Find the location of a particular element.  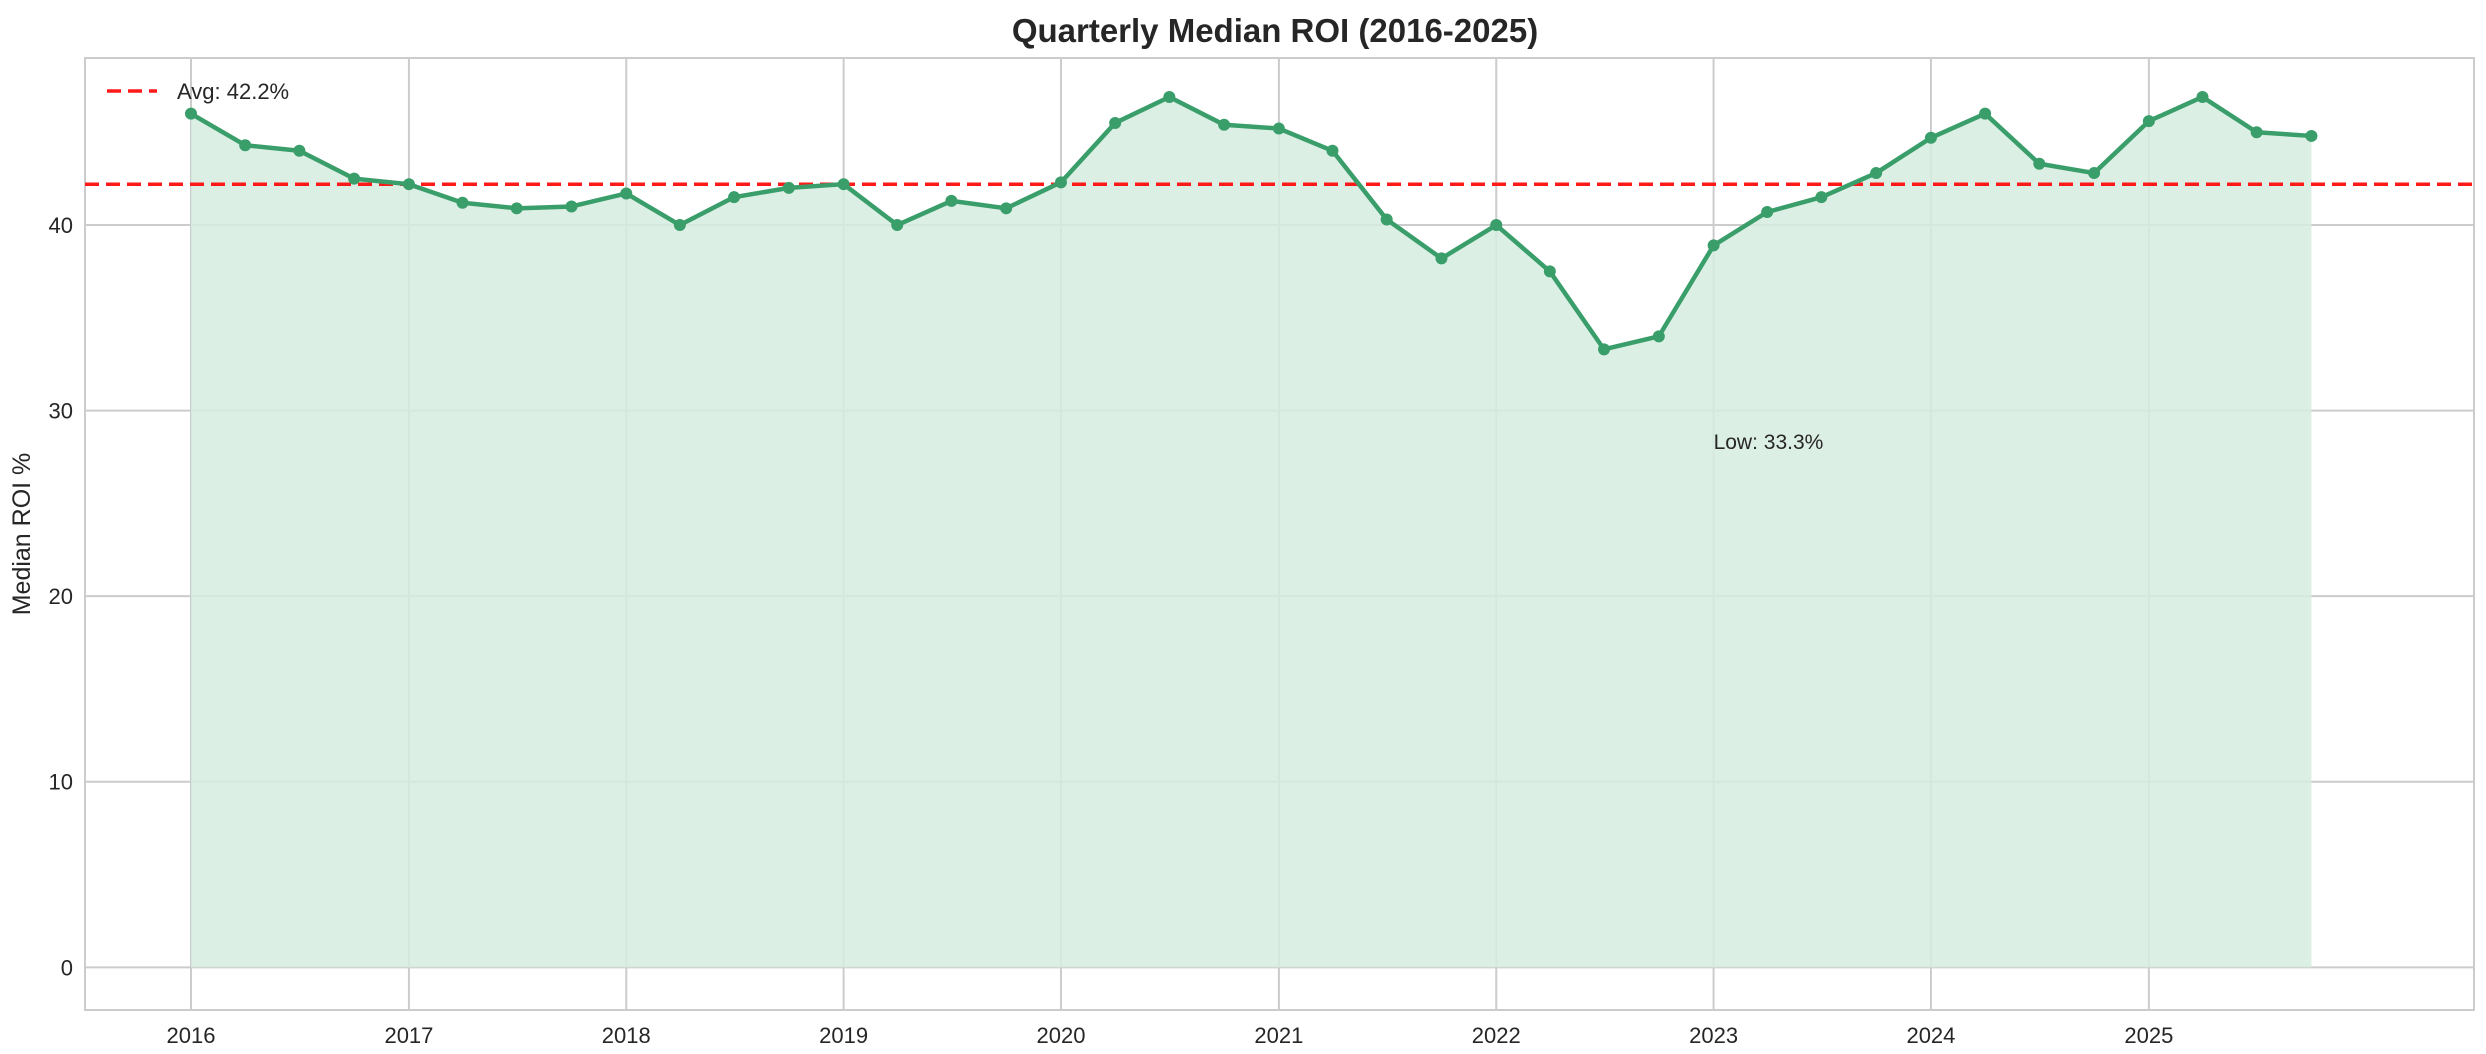

x-tick-labels: 2016 2017 2018 2019 2020 2021 2022 2023 2024 2025 is located at coordinates (1170, 1035).